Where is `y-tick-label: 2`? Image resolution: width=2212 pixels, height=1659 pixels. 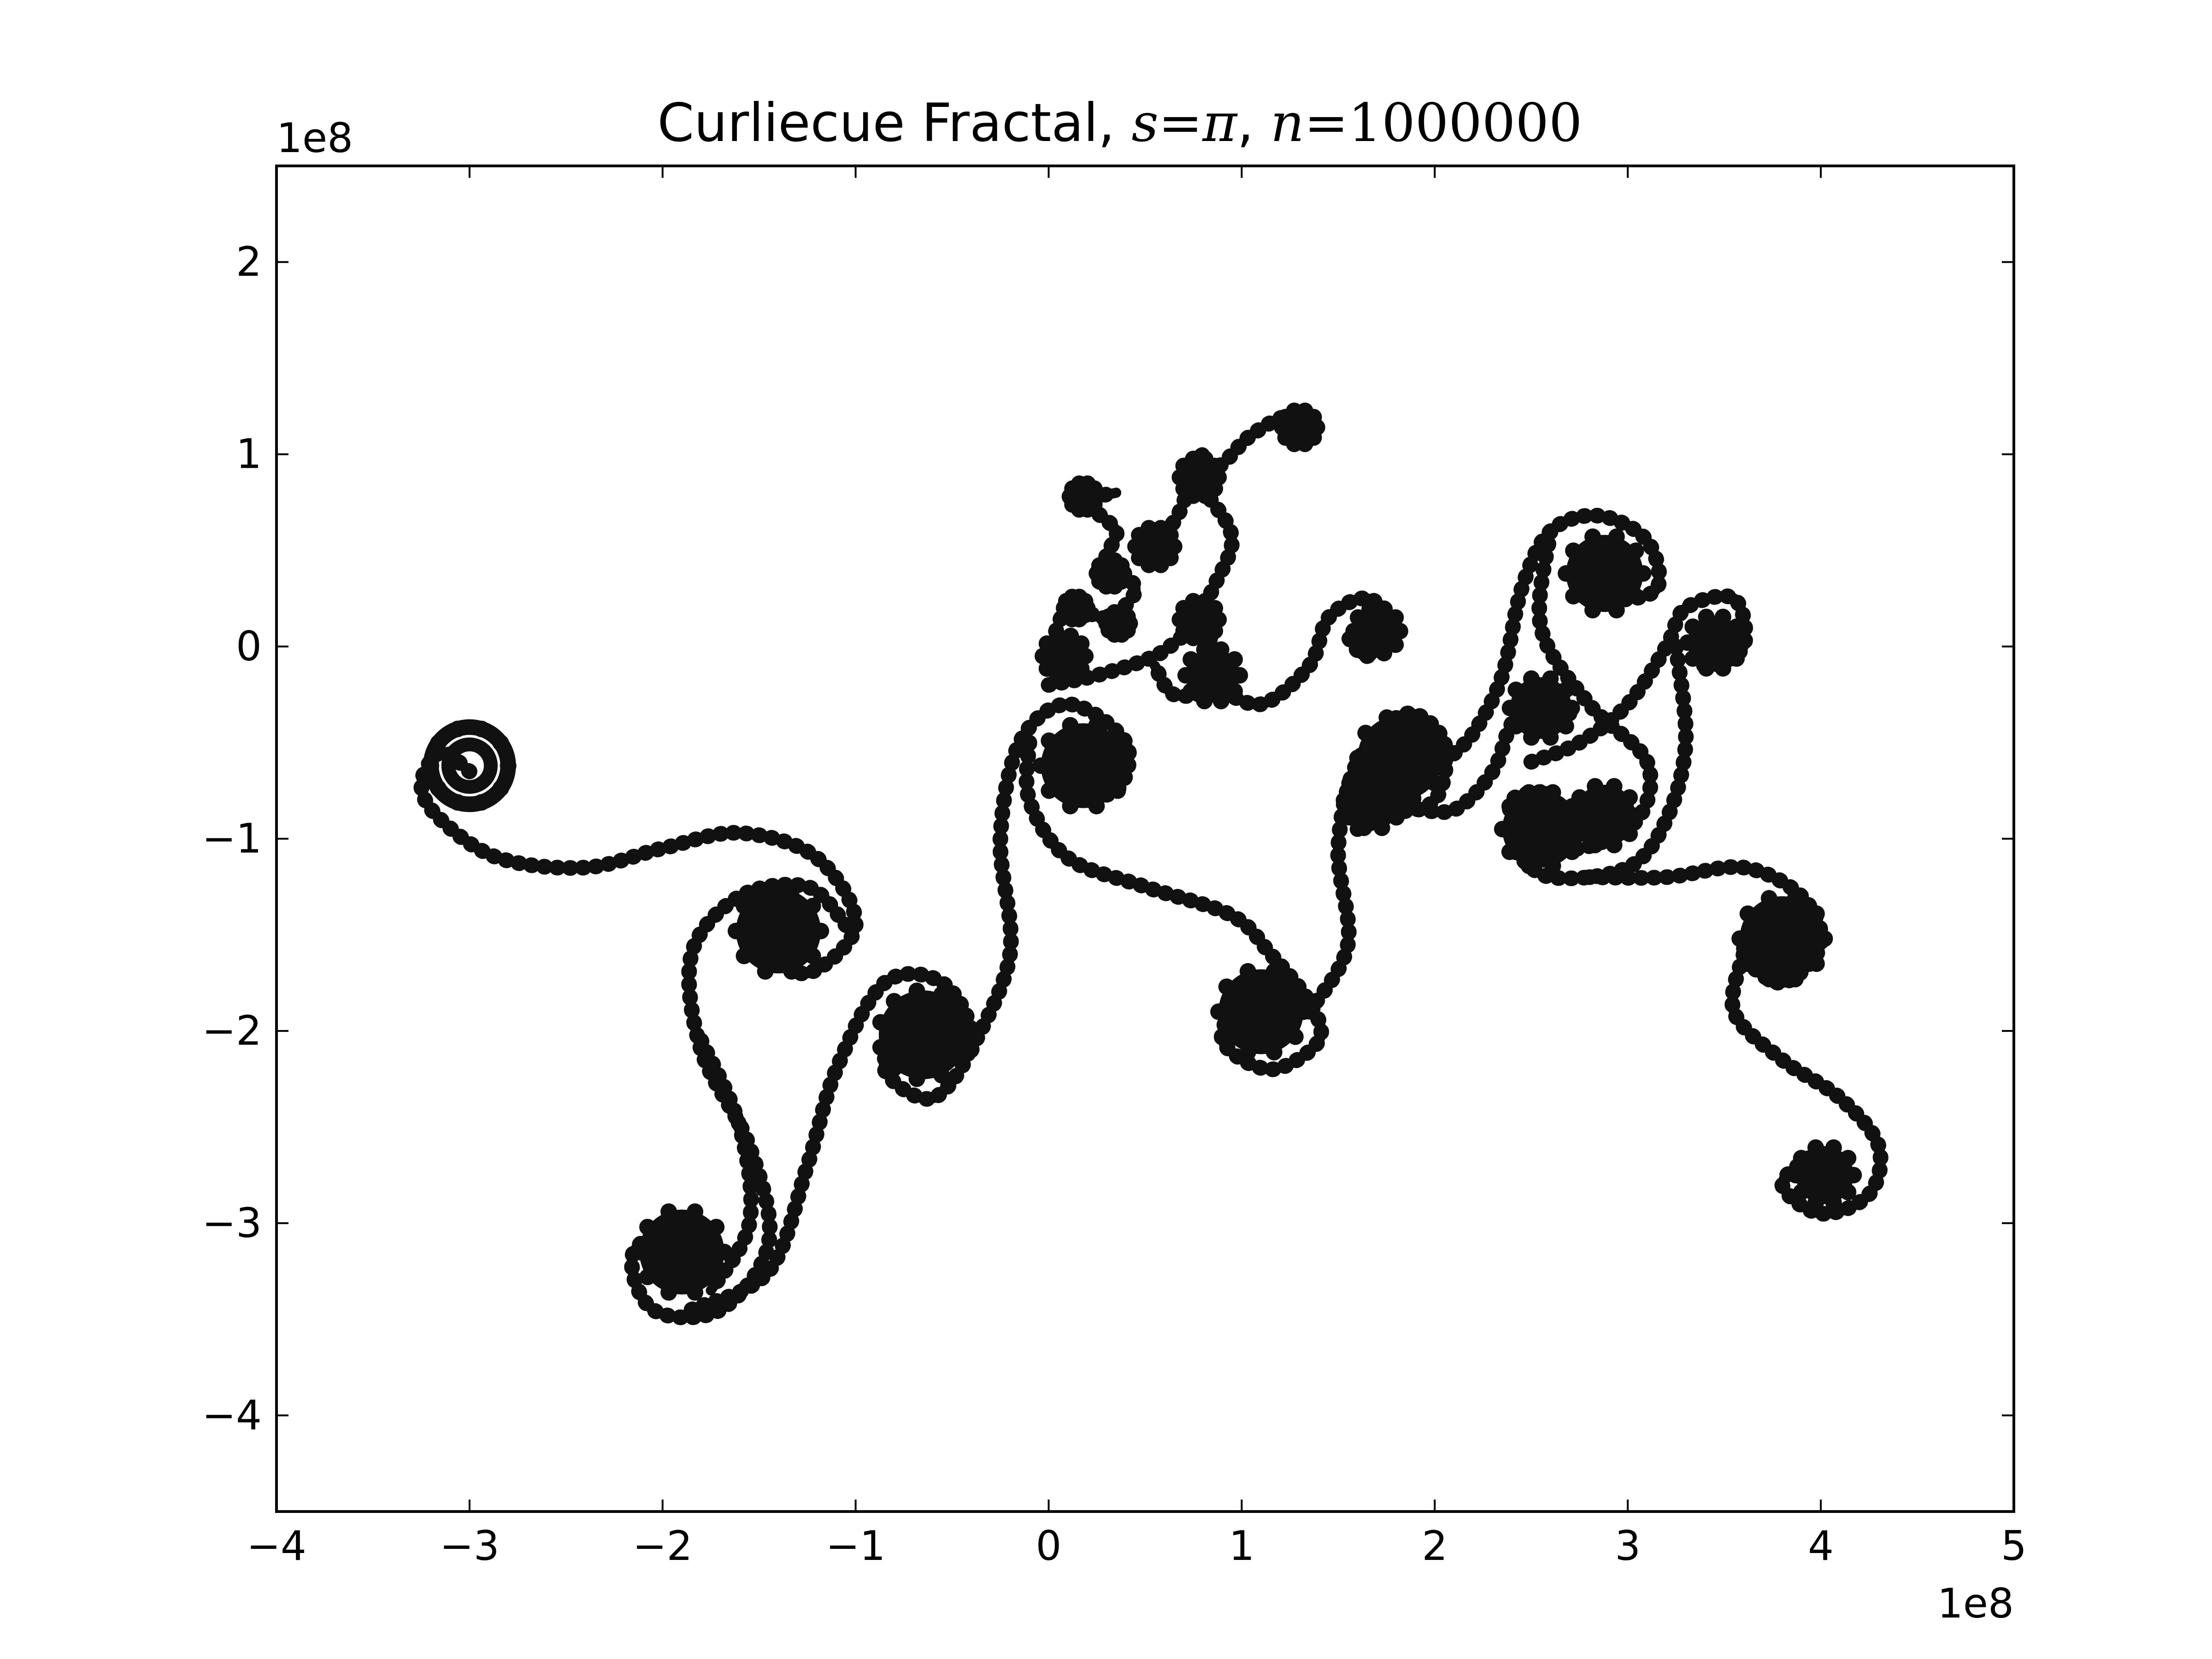 y-tick-label: 2 is located at coordinates (249, 262).